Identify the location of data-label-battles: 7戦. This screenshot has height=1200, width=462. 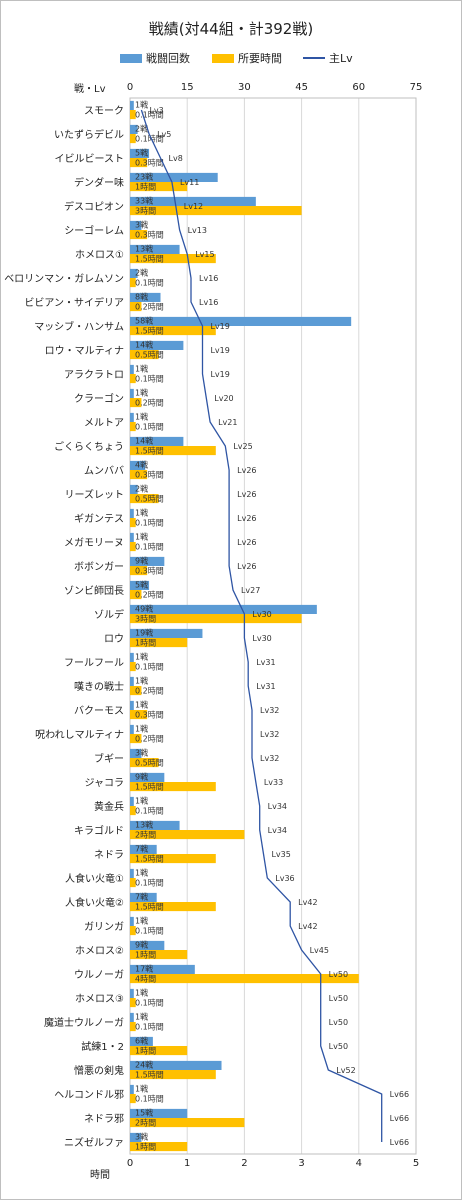
(141, 897).